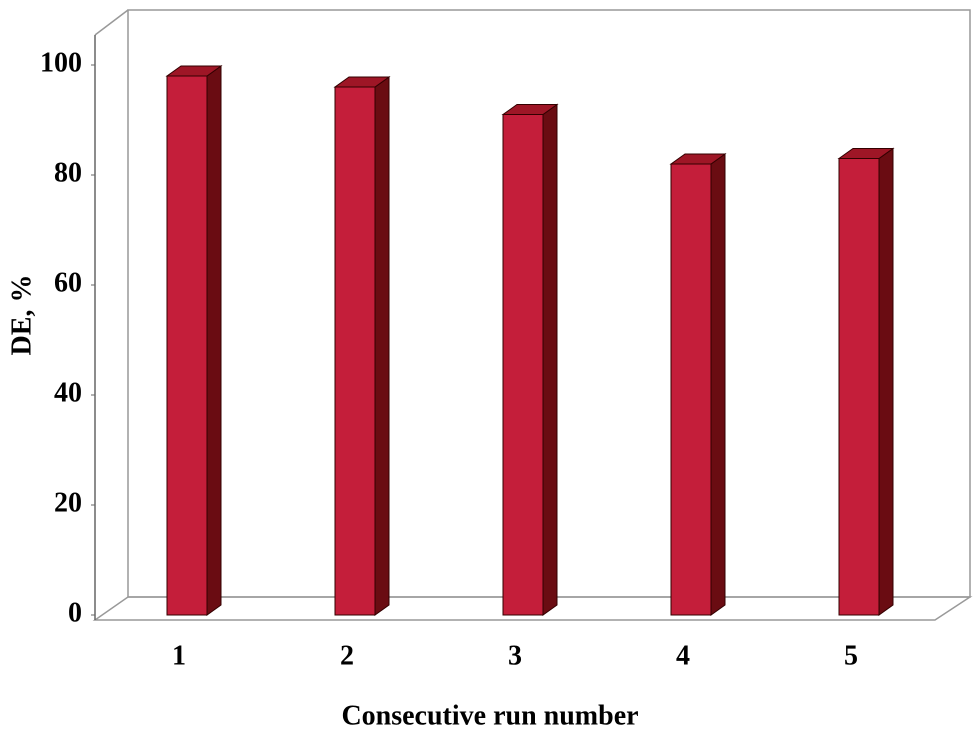 The height and width of the screenshot is (741, 980). What do you see at coordinates (515, 655) in the screenshot?
I see `x-tick-label: 3` at bounding box center [515, 655].